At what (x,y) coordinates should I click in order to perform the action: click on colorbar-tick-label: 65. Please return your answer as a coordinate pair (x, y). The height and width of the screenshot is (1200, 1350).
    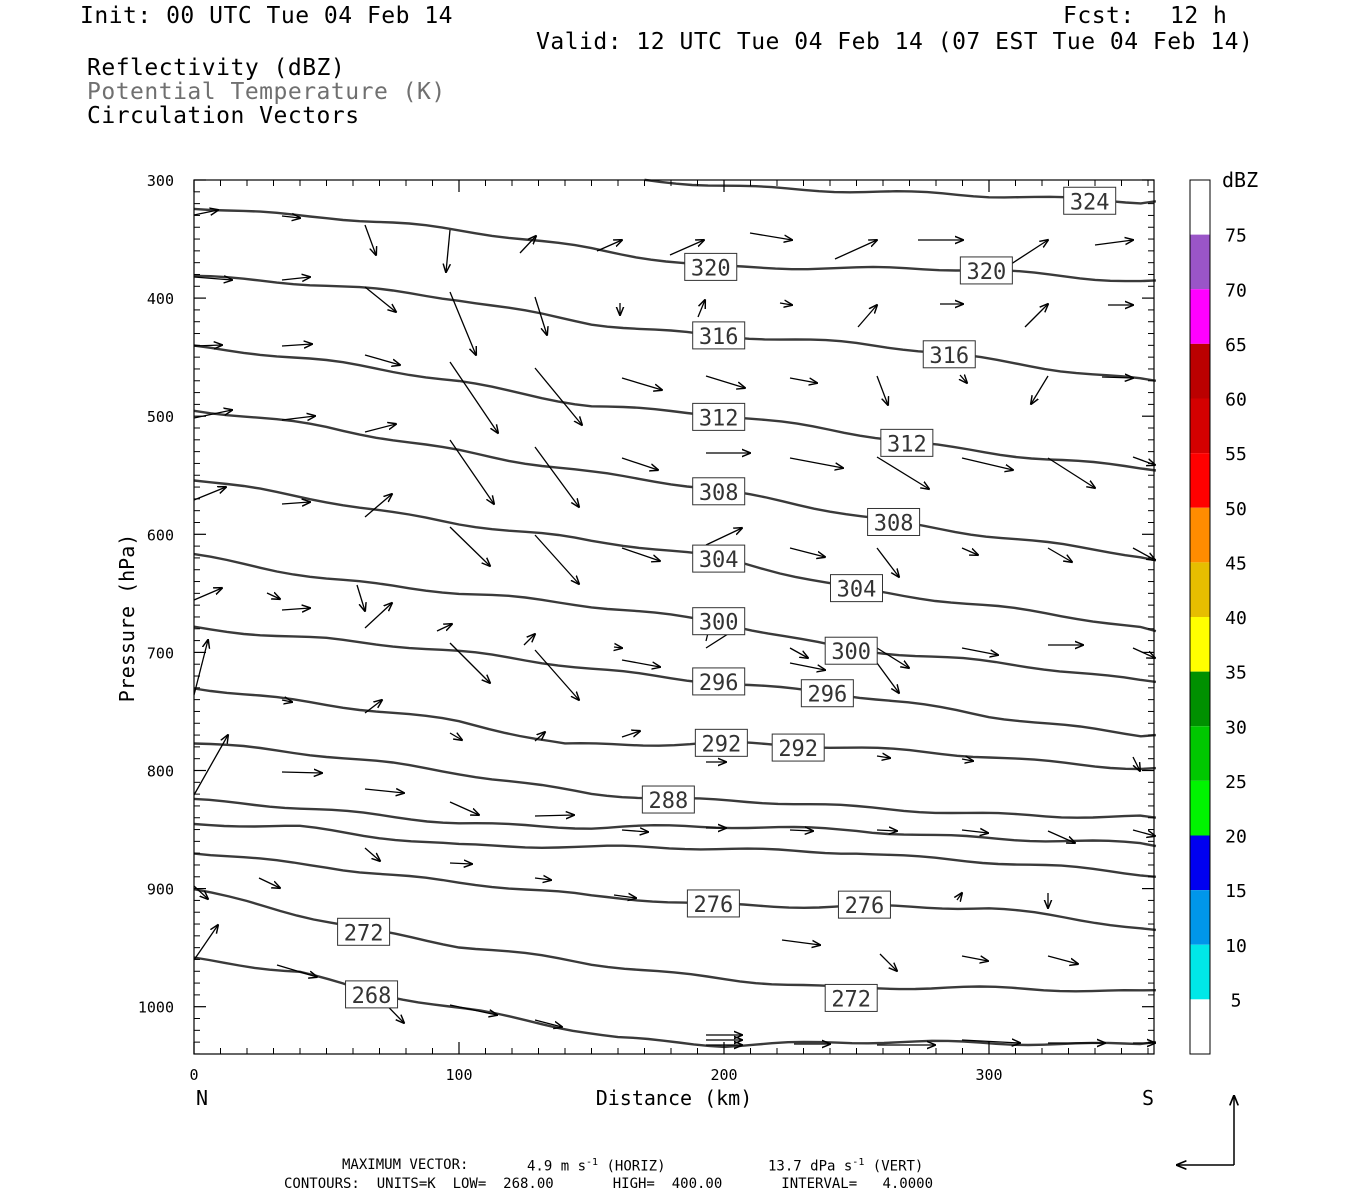
    Looking at the image, I should click on (1236, 345).